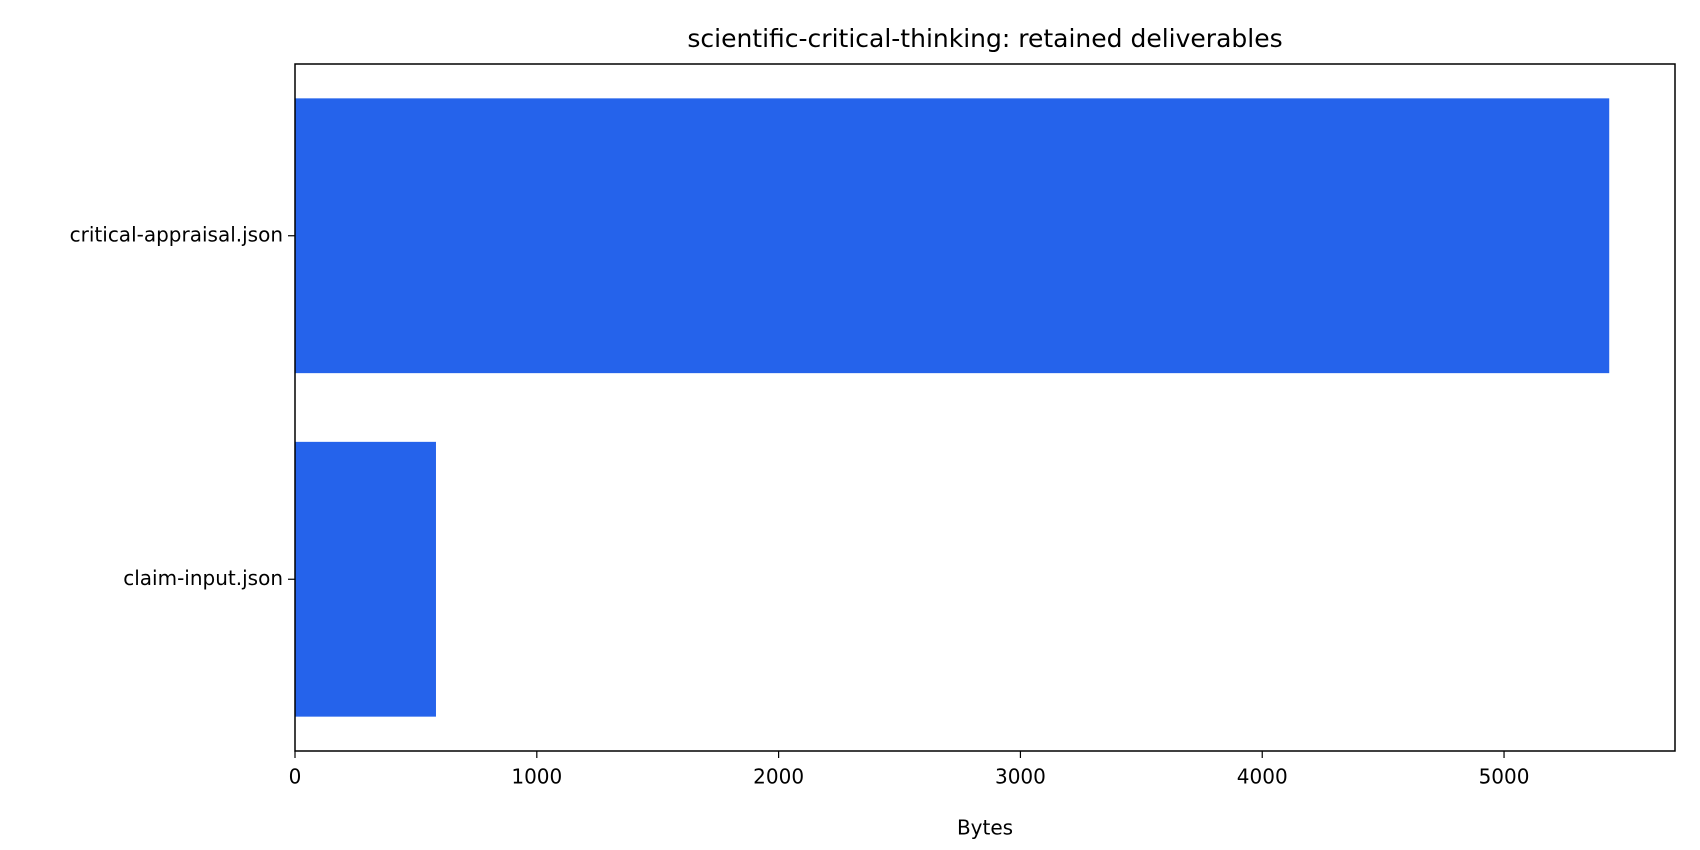 This screenshot has height=850, width=1700. I want to click on x-tick-label: 3000, so click(1020, 777).